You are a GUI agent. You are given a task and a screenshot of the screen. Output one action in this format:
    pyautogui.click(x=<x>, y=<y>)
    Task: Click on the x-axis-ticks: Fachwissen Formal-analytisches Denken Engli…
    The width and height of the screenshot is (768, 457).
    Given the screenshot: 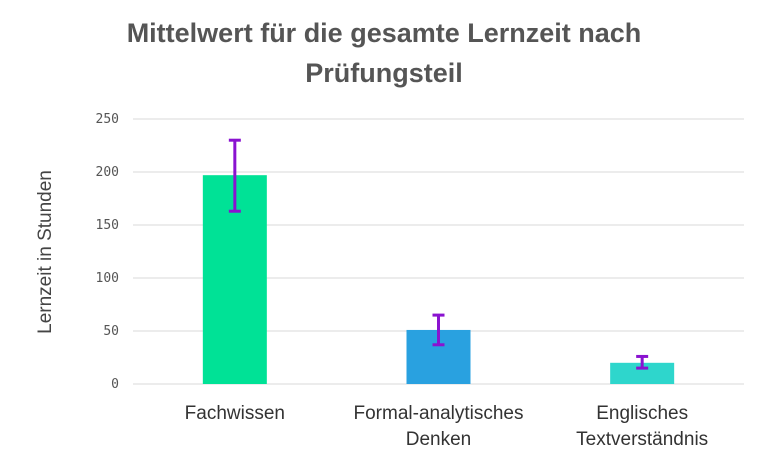 What is the action you would take?
    pyautogui.click(x=447, y=426)
    